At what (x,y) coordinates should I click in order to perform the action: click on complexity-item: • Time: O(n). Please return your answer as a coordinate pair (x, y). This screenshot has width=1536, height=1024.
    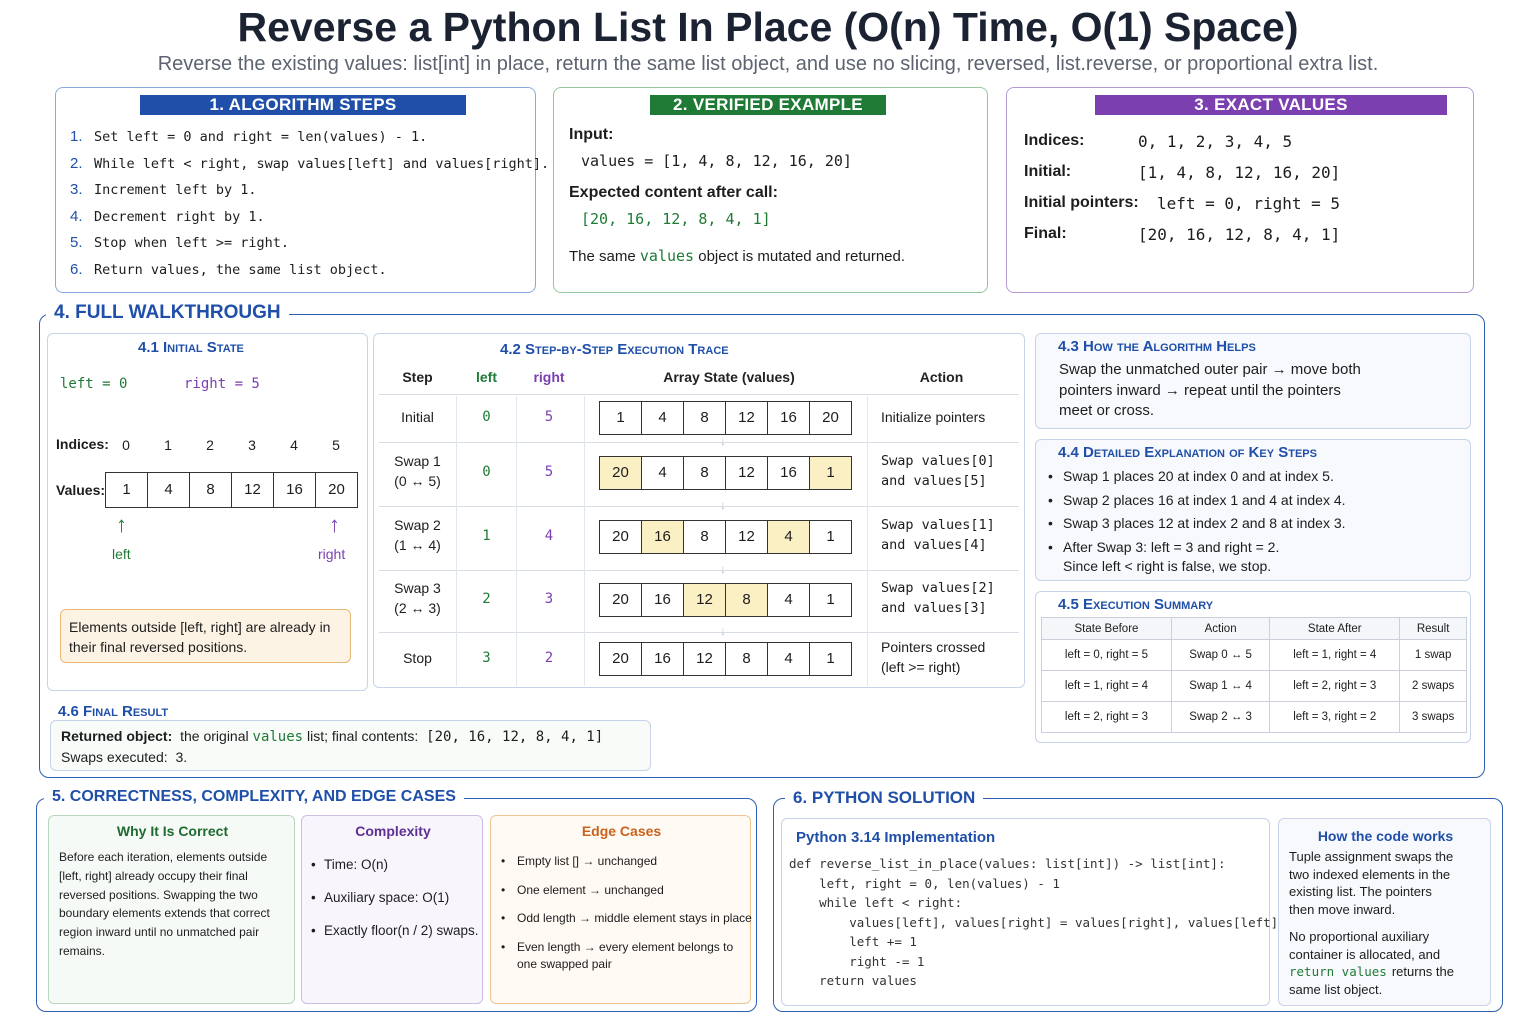
    Looking at the image, I should click on (349, 864).